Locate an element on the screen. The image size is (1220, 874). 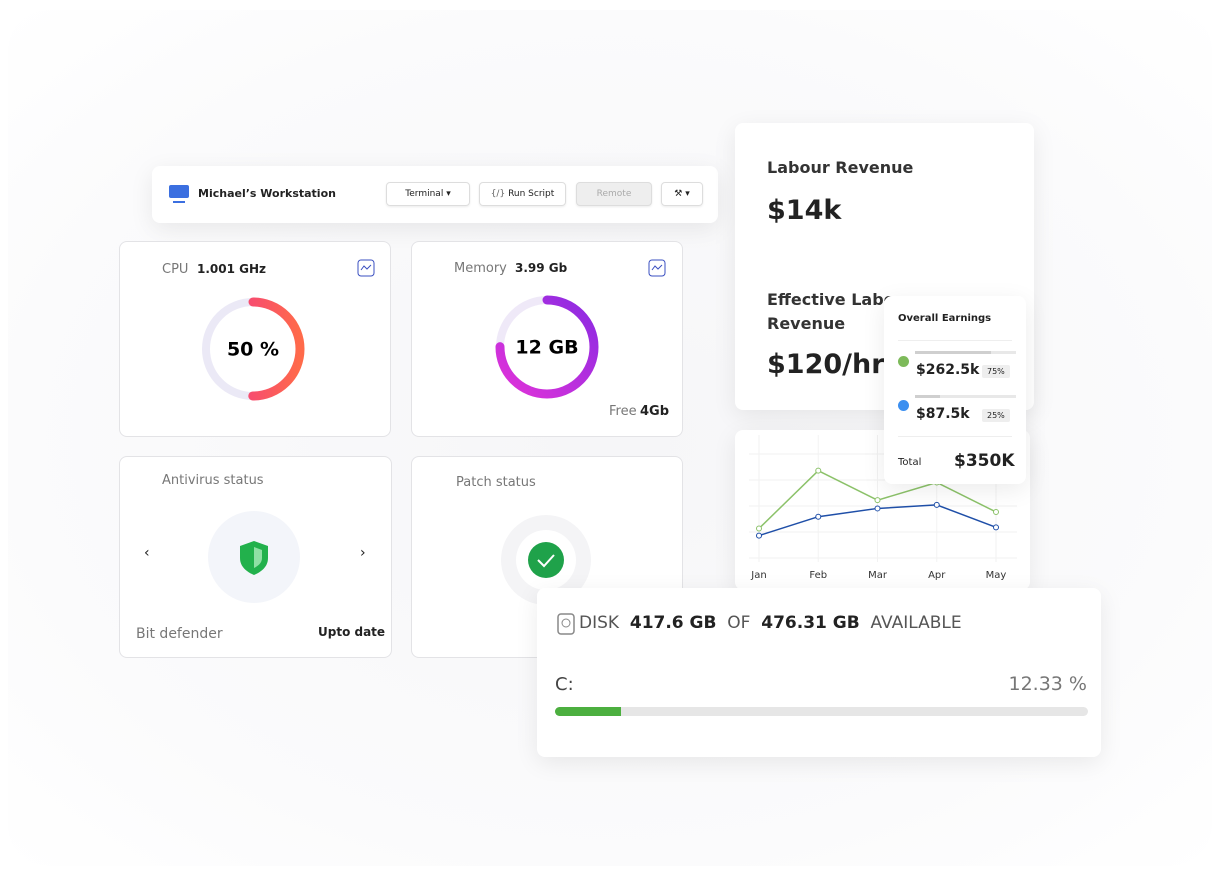
disk-available: AVAILABLE is located at coordinates (916, 623).